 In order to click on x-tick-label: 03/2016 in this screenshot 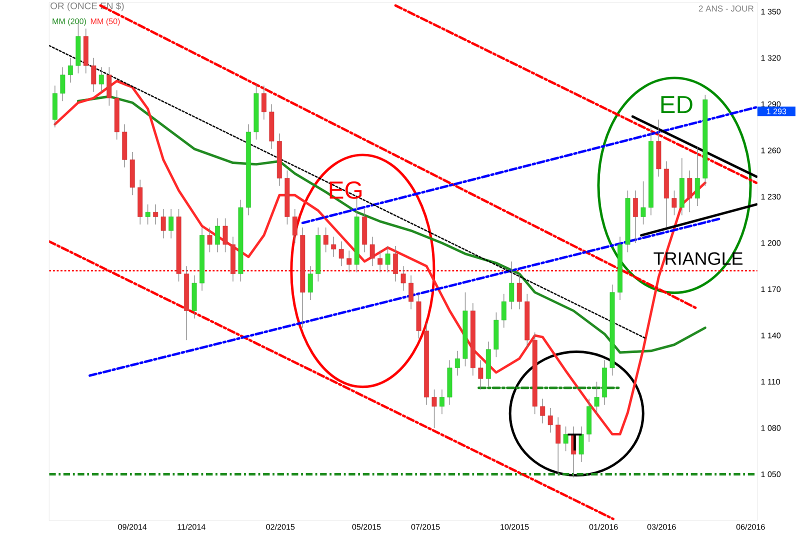, I will do `click(661, 527)`.